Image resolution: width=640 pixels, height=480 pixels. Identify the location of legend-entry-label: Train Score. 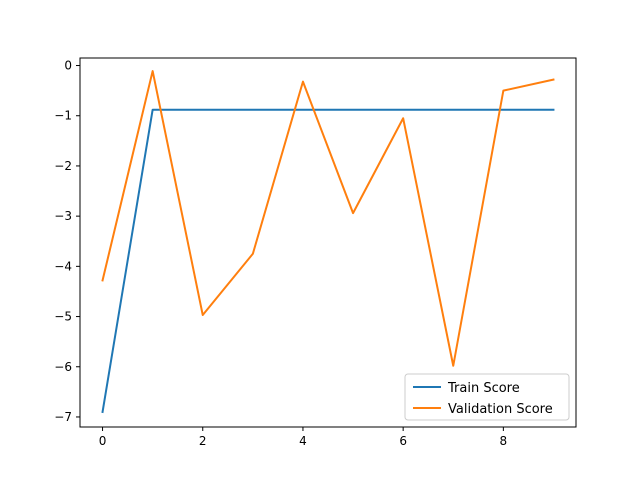
(483, 388).